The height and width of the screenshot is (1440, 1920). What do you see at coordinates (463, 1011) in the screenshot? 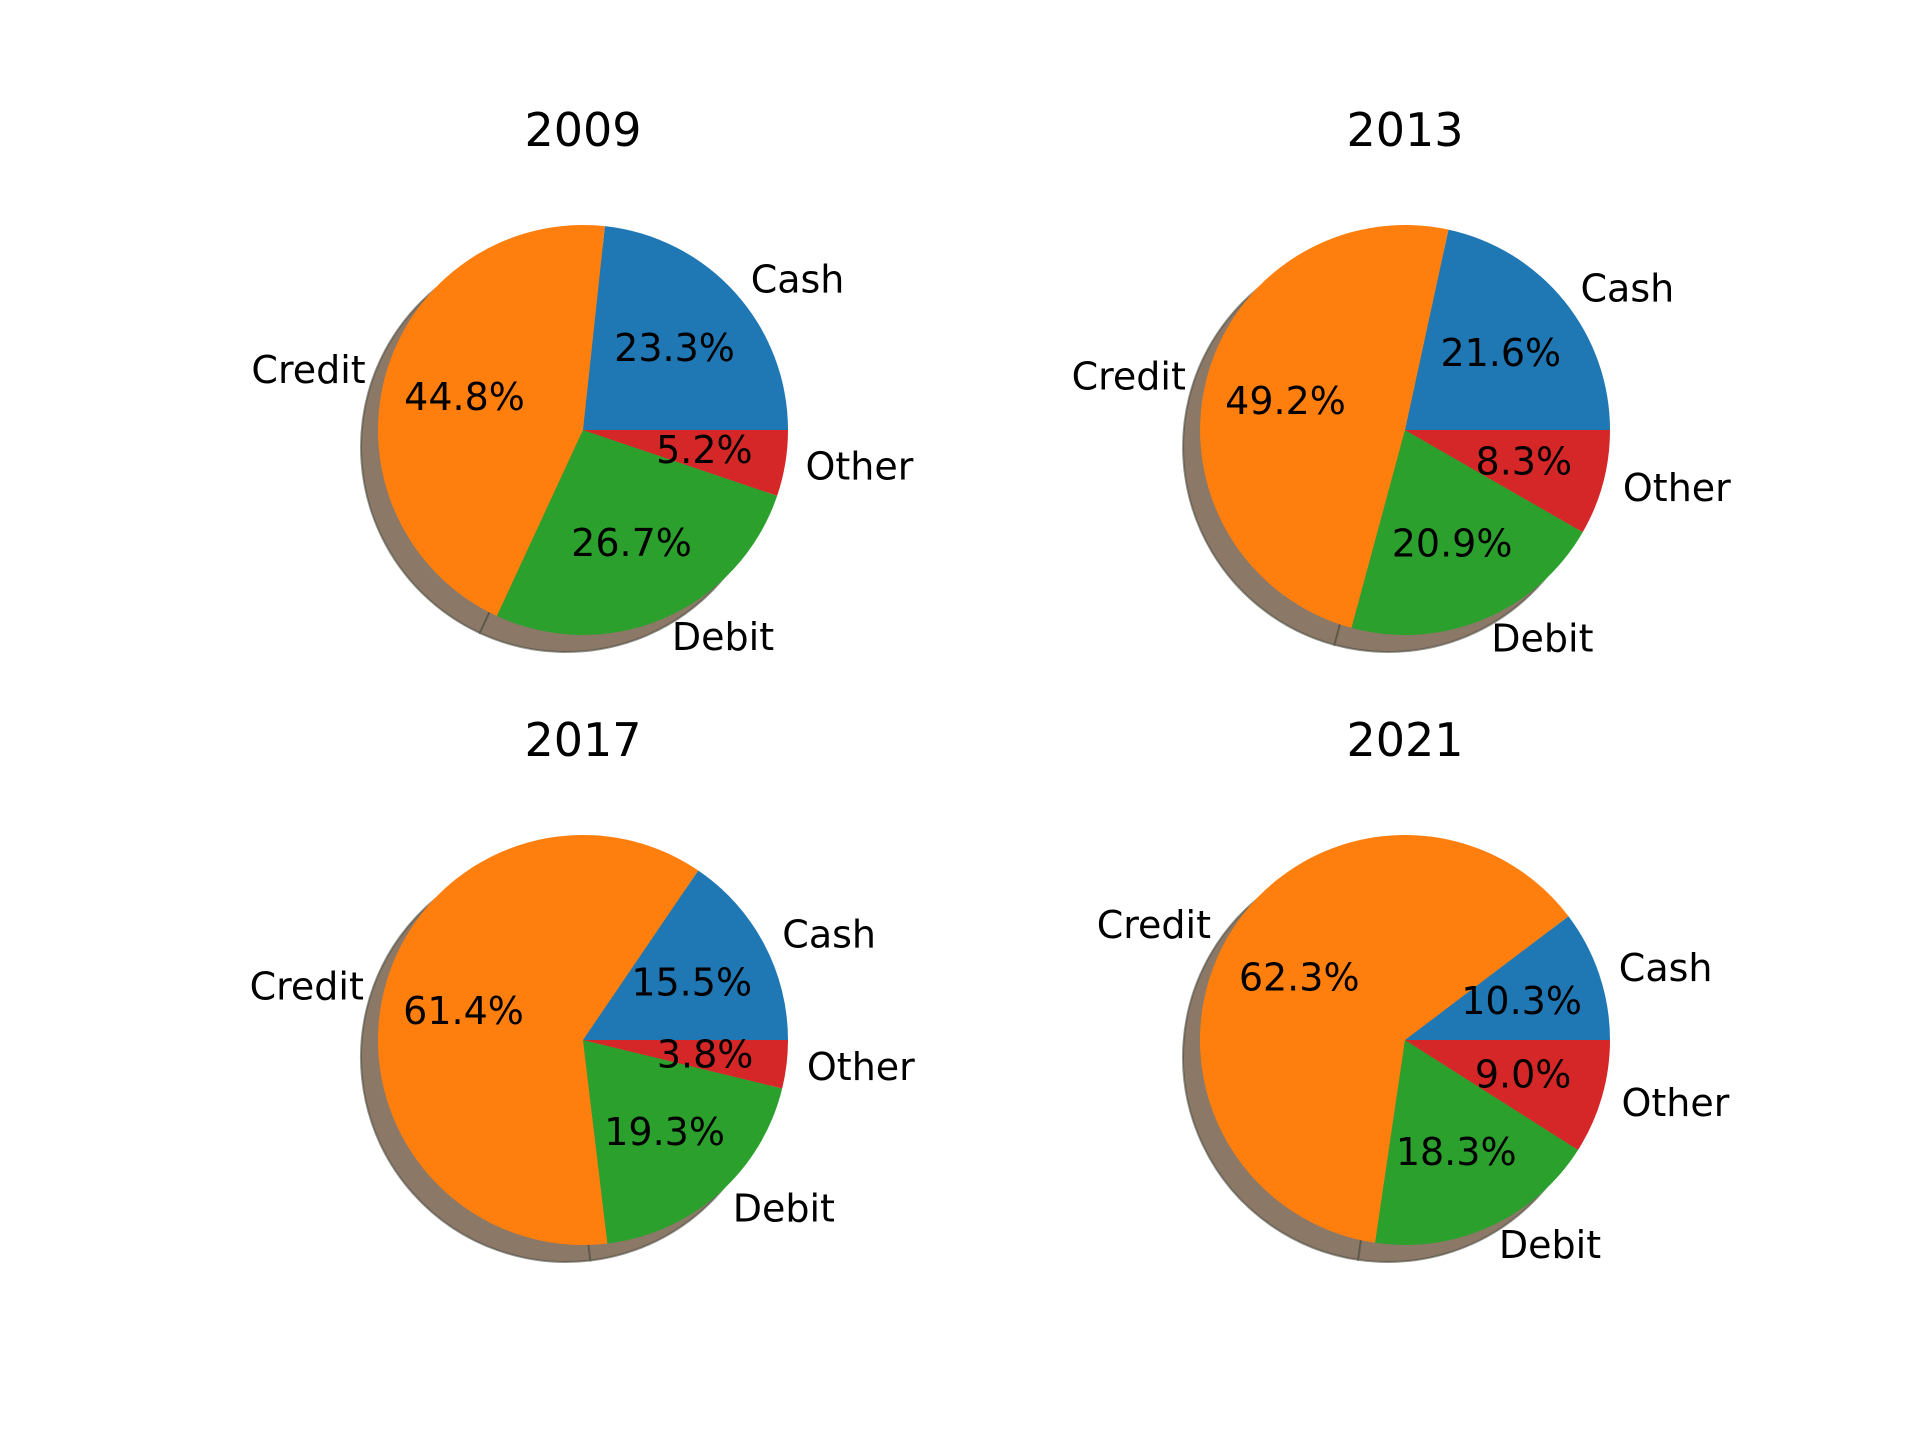
I see `percent-label-credit: 61.4%` at bounding box center [463, 1011].